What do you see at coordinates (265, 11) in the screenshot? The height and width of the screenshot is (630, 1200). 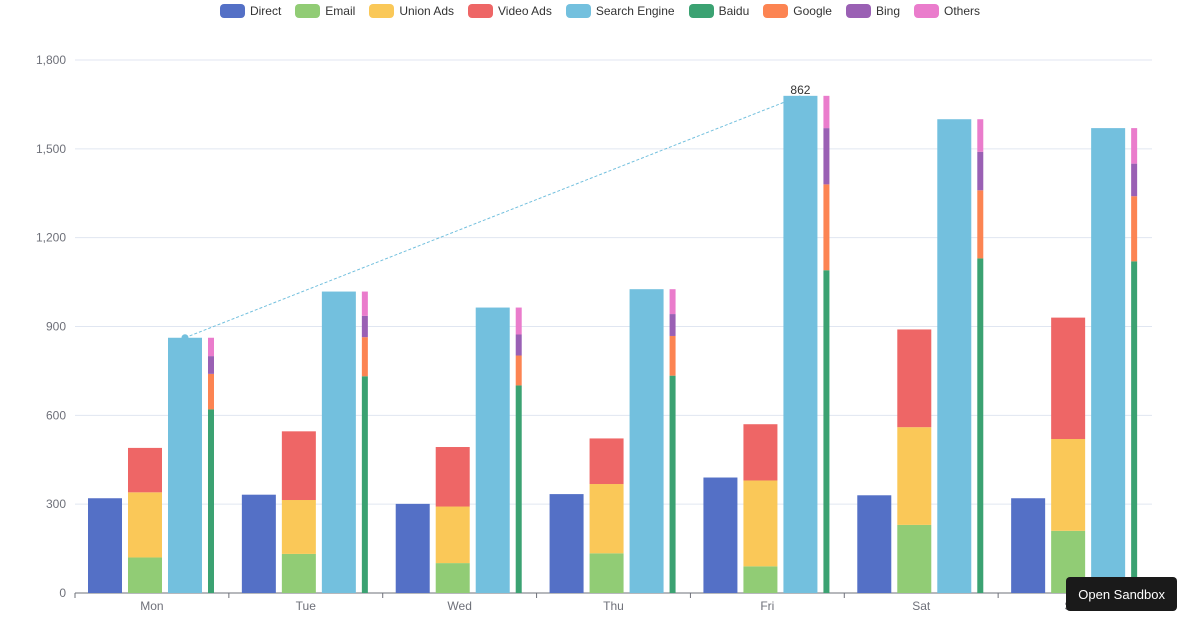 I see `legend-label: Direct` at bounding box center [265, 11].